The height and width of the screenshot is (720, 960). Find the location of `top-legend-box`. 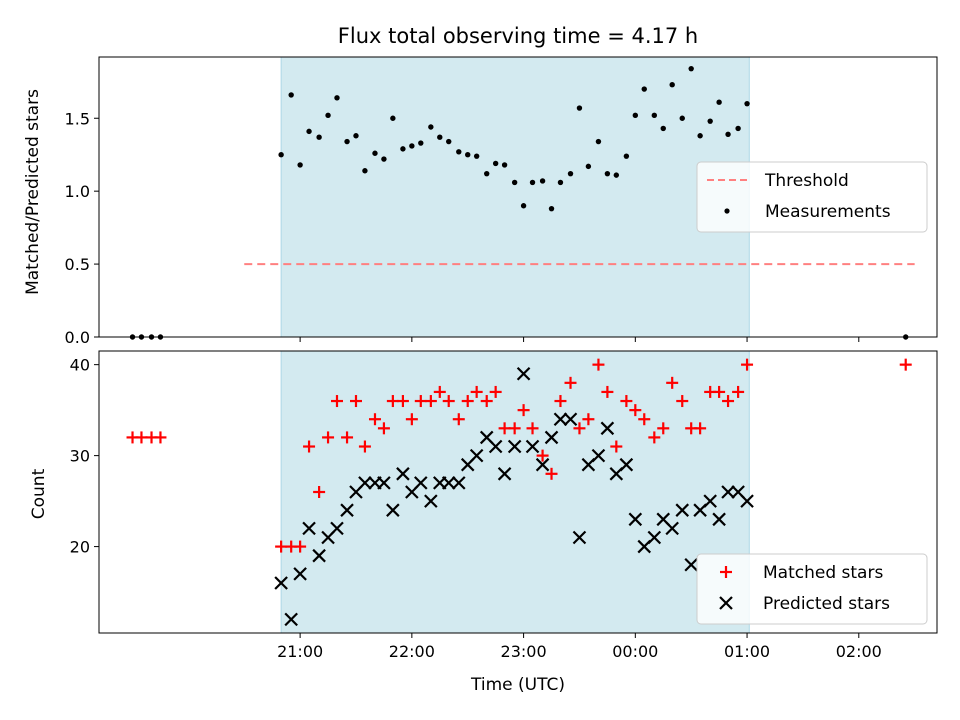

top-legend-box is located at coordinates (812, 197).